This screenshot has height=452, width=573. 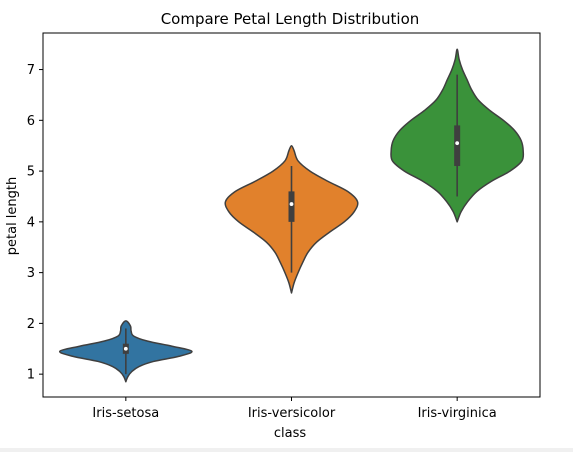 I want to click on y-tick-label-1: 1, so click(x=31, y=375).